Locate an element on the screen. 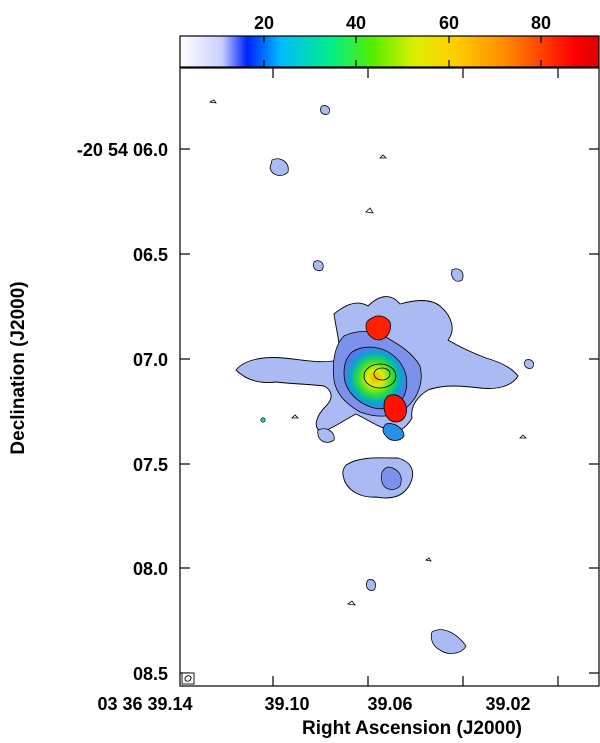 The width and height of the screenshot is (600, 743). emission-region-south is located at coordinates (378, 478).